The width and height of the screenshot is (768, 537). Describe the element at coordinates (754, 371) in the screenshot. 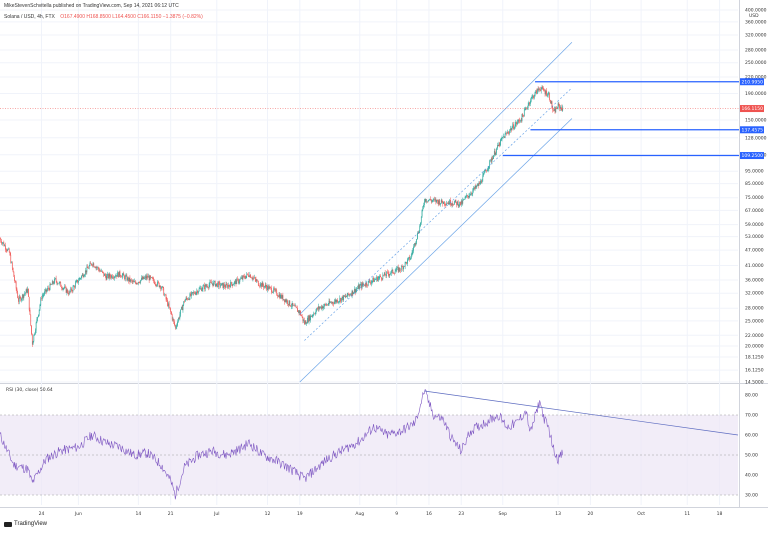

I see `y-tick-label: 16.1250` at that location.